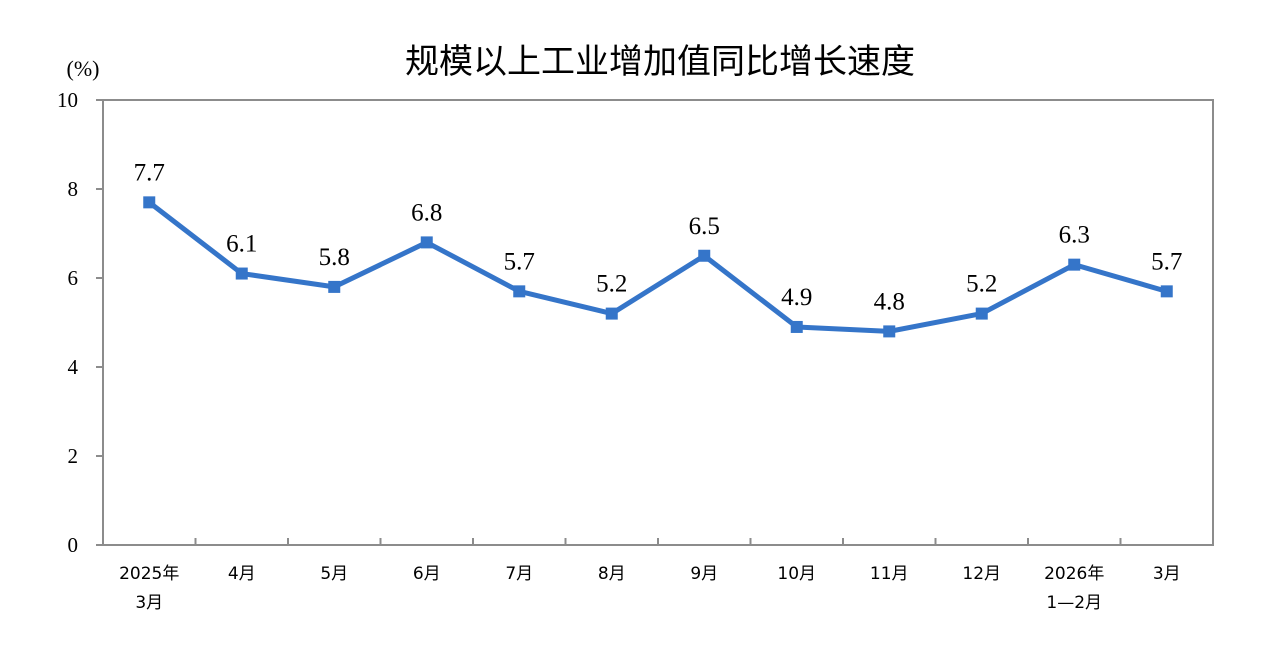 This screenshot has width=1269, height=659. I want to click on x-tick-label: 2025年, so click(149, 574).